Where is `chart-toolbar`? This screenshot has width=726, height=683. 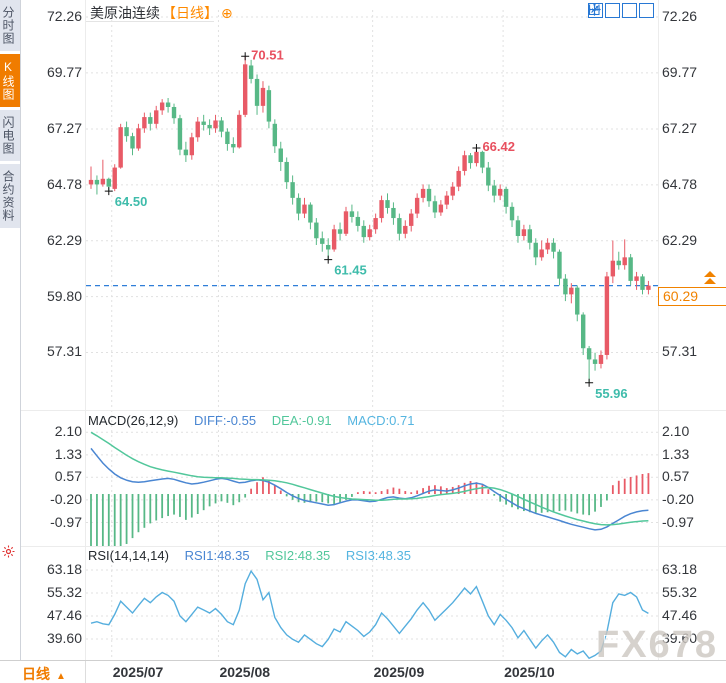 chart-toolbar is located at coordinates (621, 10).